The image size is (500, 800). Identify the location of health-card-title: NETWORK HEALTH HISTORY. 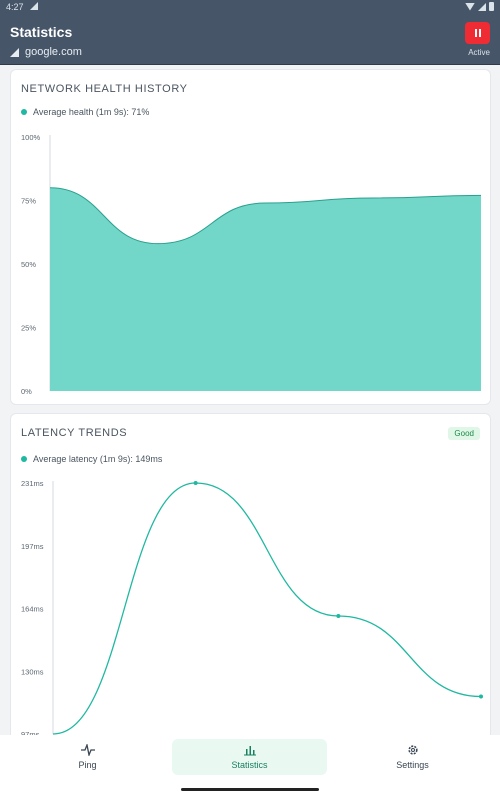
(104, 89).